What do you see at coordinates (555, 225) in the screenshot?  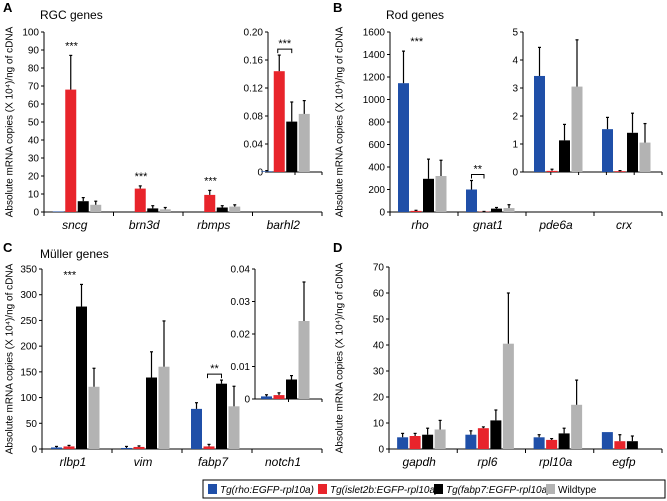 I see `x-tick-label: pde6a` at bounding box center [555, 225].